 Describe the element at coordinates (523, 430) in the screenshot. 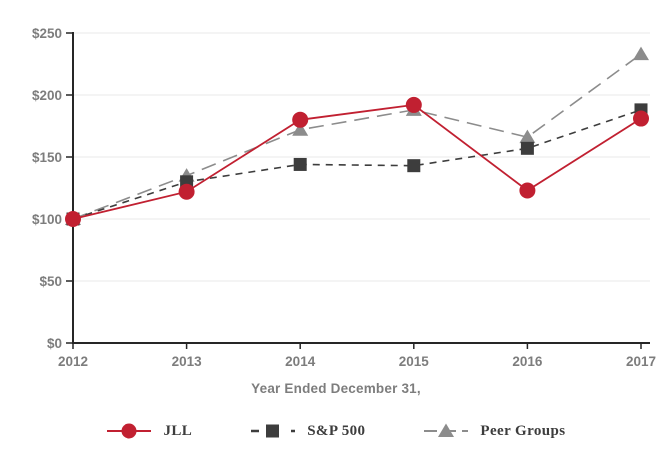

I see `legend-label-peer-groups: Peer Groups` at that location.